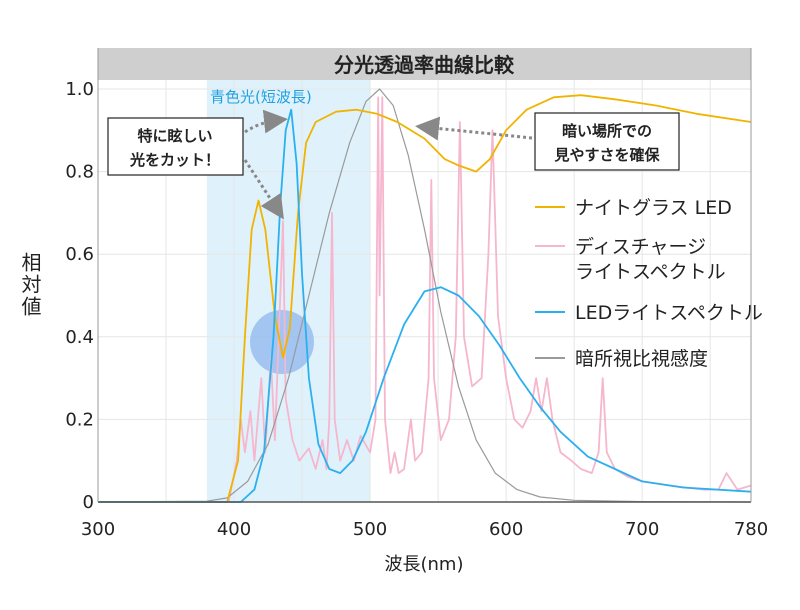 The width and height of the screenshot is (800, 610). I want to click on x-tick-label: 500, so click(370, 529).